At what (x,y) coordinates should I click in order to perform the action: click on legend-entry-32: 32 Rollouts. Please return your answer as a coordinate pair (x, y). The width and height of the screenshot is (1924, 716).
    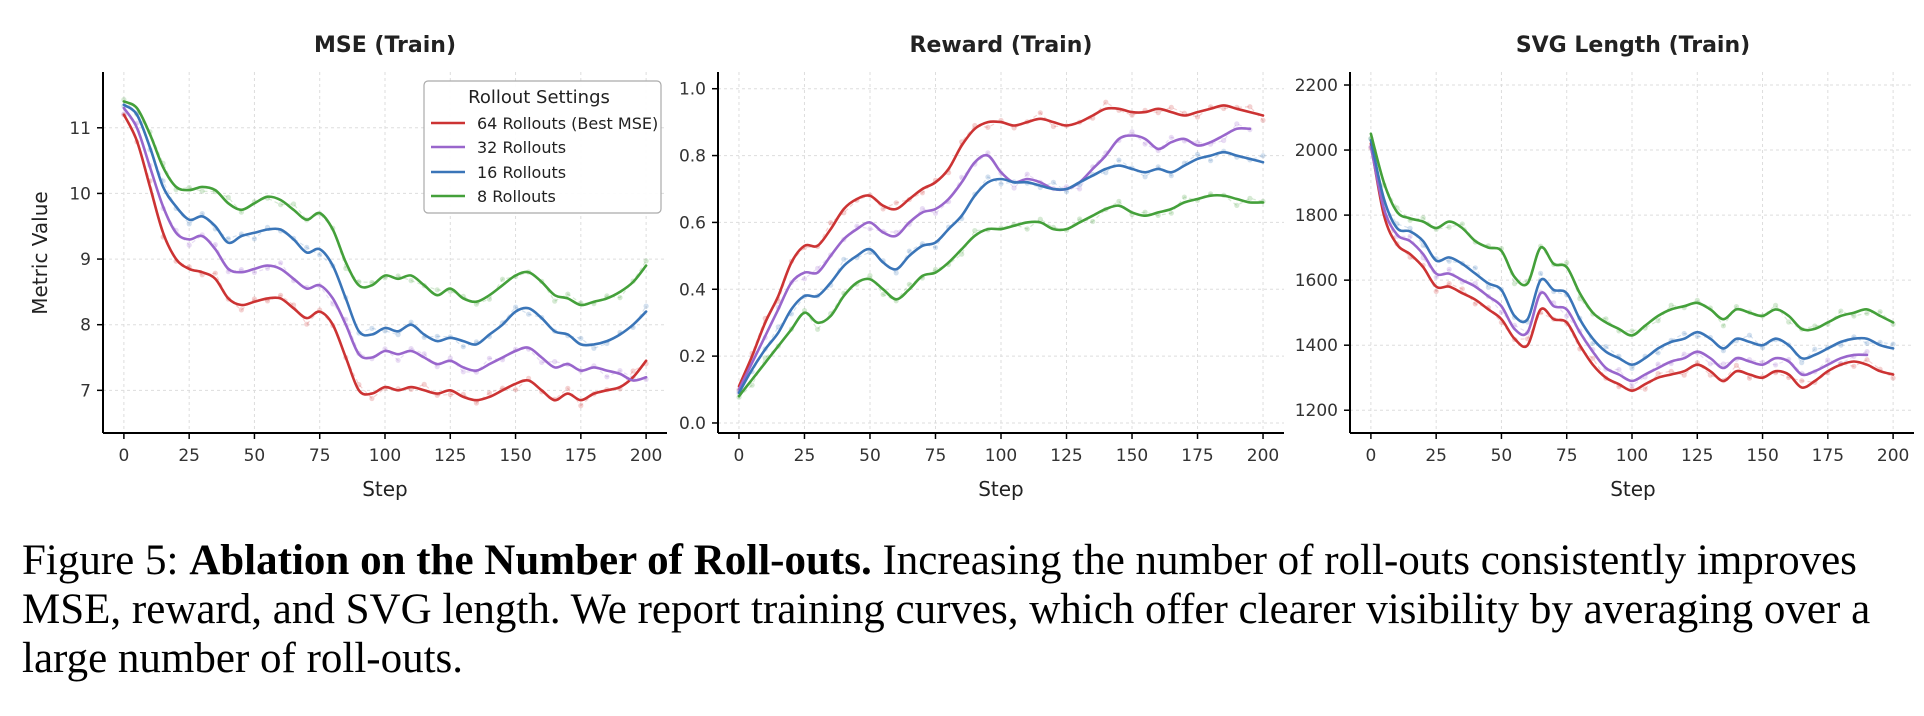
    Looking at the image, I should click on (498, 147).